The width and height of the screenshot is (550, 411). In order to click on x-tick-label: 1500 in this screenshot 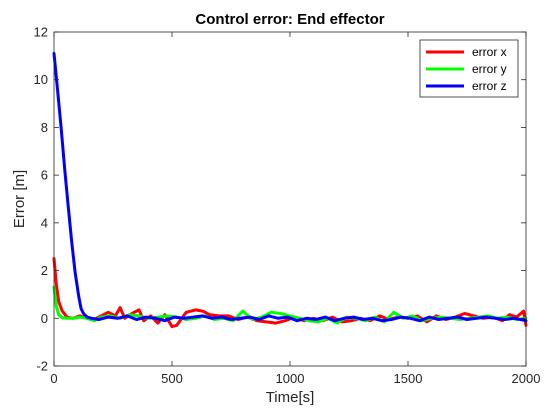, I will do `click(408, 378)`.